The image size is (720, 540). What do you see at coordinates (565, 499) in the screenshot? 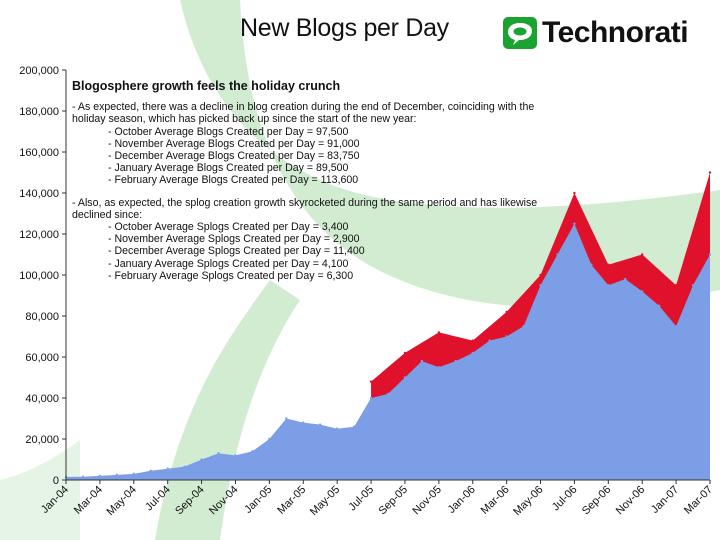
I see `x-tick-label: Jul-06` at bounding box center [565, 499].